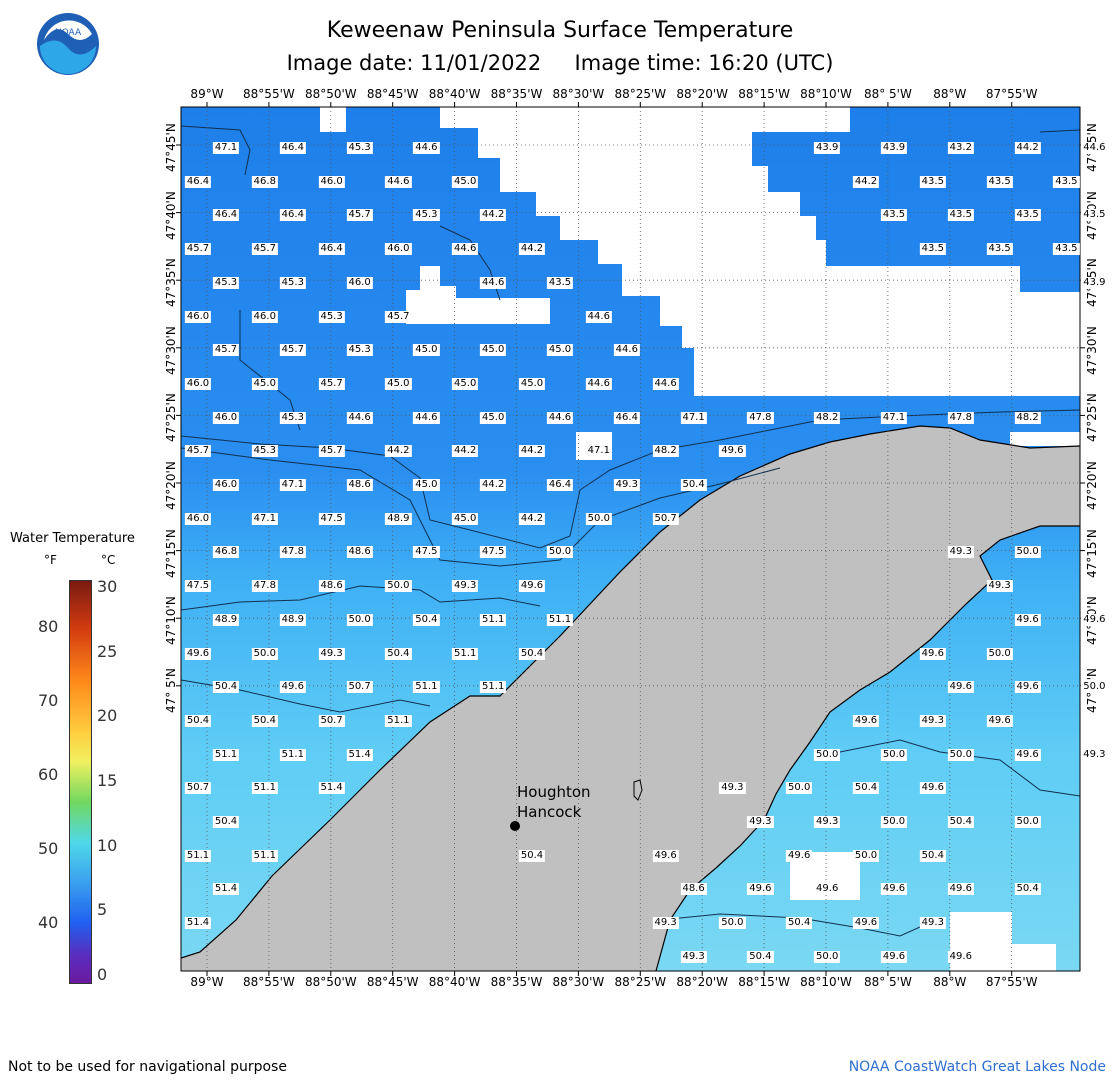 The width and height of the screenshot is (1120, 1083). Describe the element at coordinates (171, 621) in the screenshot. I see `latitude-label-left: 47°10'N` at that location.